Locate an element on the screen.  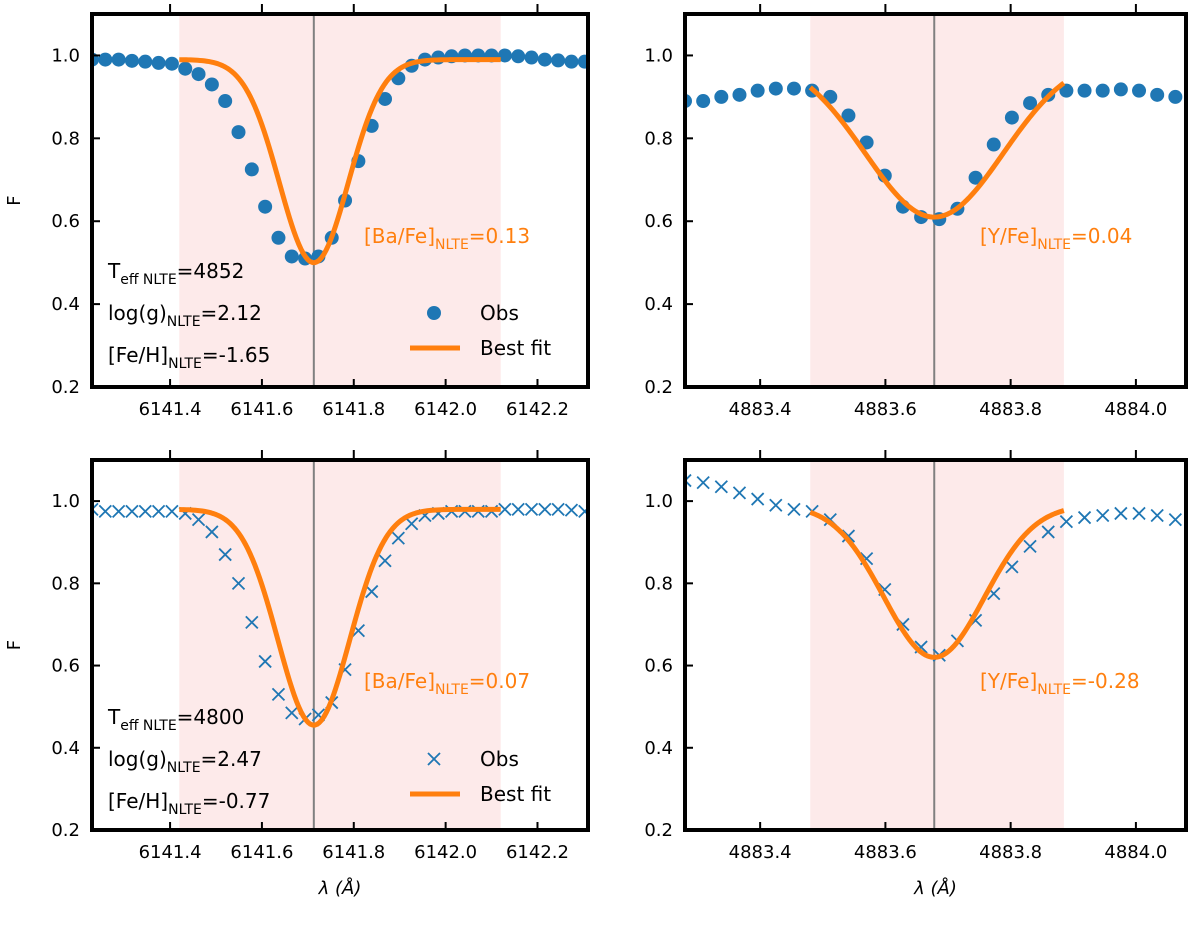
x-tick-label: 6142.0 is located at coordinates (445, 409).